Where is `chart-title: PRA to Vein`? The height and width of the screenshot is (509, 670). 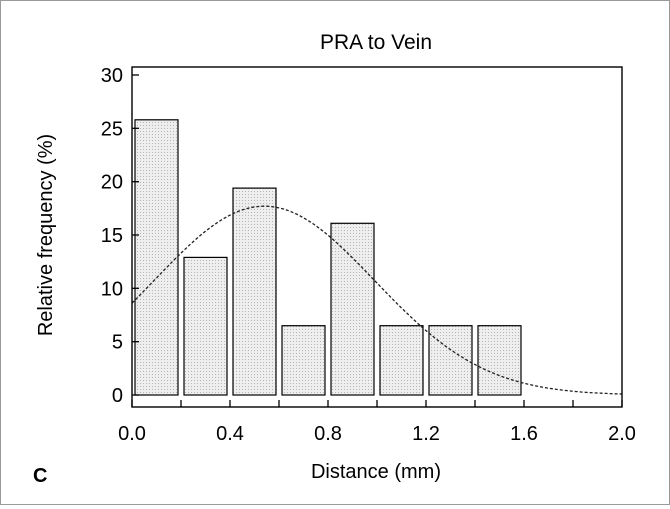 chart-title: PRA to Vein is located at coordinates (376, 42).